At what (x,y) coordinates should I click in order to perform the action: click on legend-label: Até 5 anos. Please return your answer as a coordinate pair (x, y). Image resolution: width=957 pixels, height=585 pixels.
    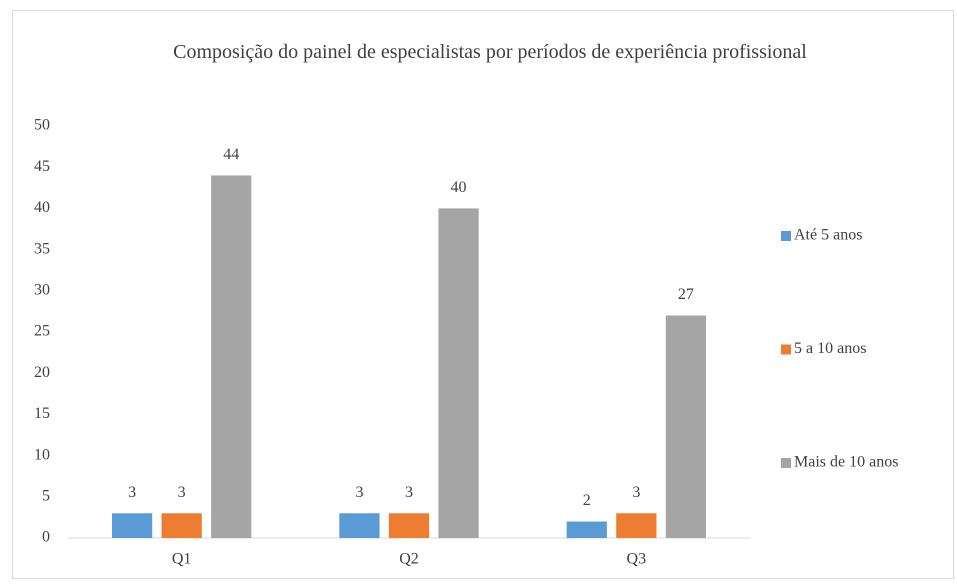
    Looking at the image, I should click on (828, 235).